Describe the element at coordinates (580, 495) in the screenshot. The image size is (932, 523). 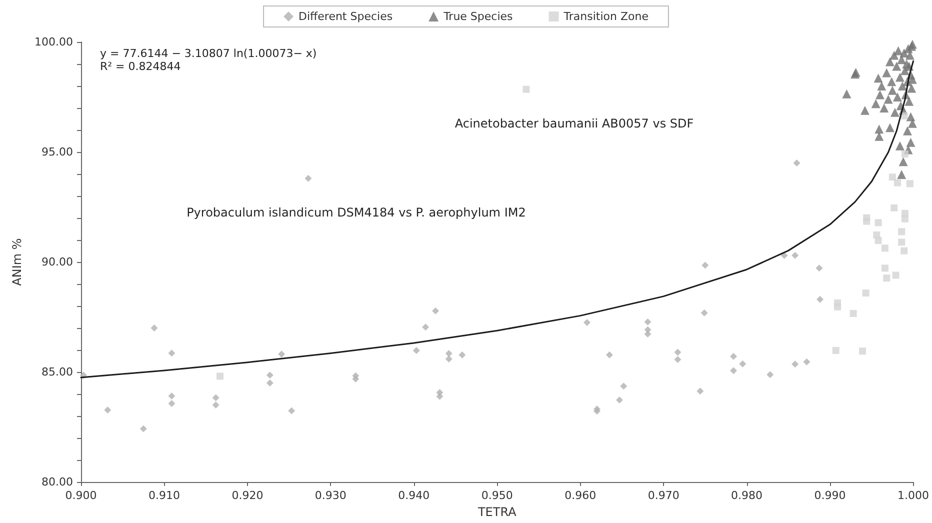
I see `x-tick-label: 0.960` at that location.